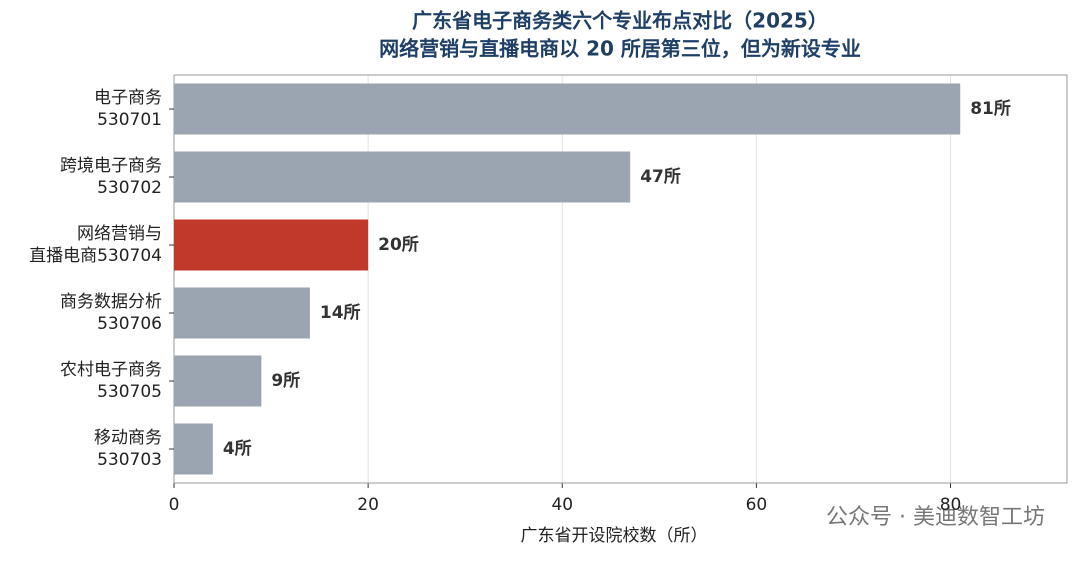 The width and height of the screenshot is (1080, 561). I want to click on y-tick-label: 网络营销与, so click(119, 234).